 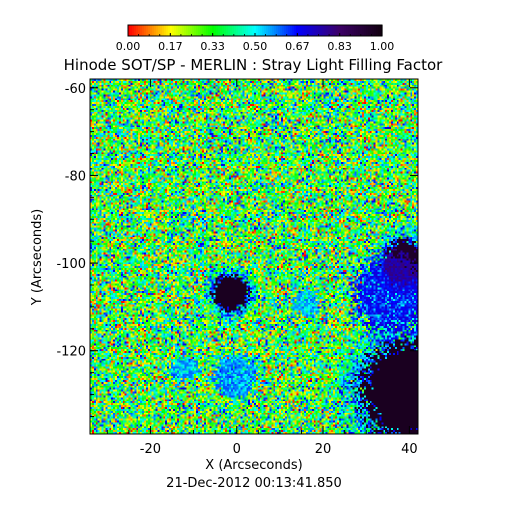 I want to click on y-tick-label: -80, so click(x=75, y=176).